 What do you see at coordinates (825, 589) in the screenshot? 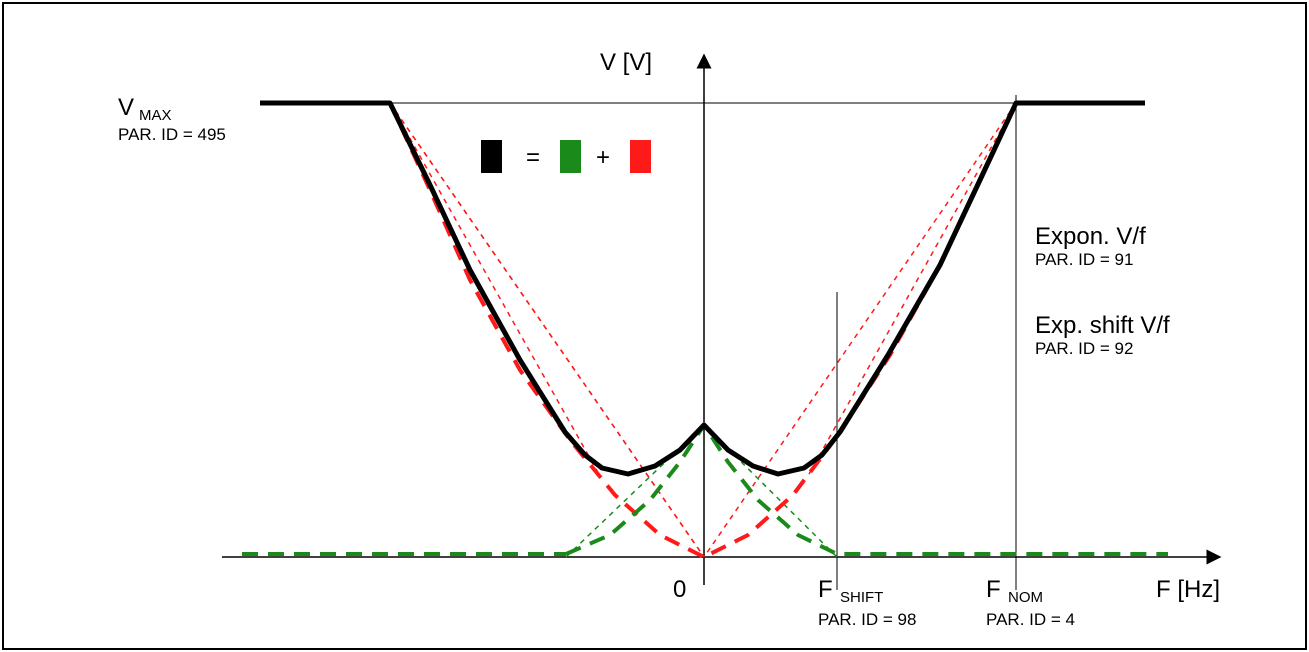
I see `fshift-label: F` at bounding box center [825, 589].